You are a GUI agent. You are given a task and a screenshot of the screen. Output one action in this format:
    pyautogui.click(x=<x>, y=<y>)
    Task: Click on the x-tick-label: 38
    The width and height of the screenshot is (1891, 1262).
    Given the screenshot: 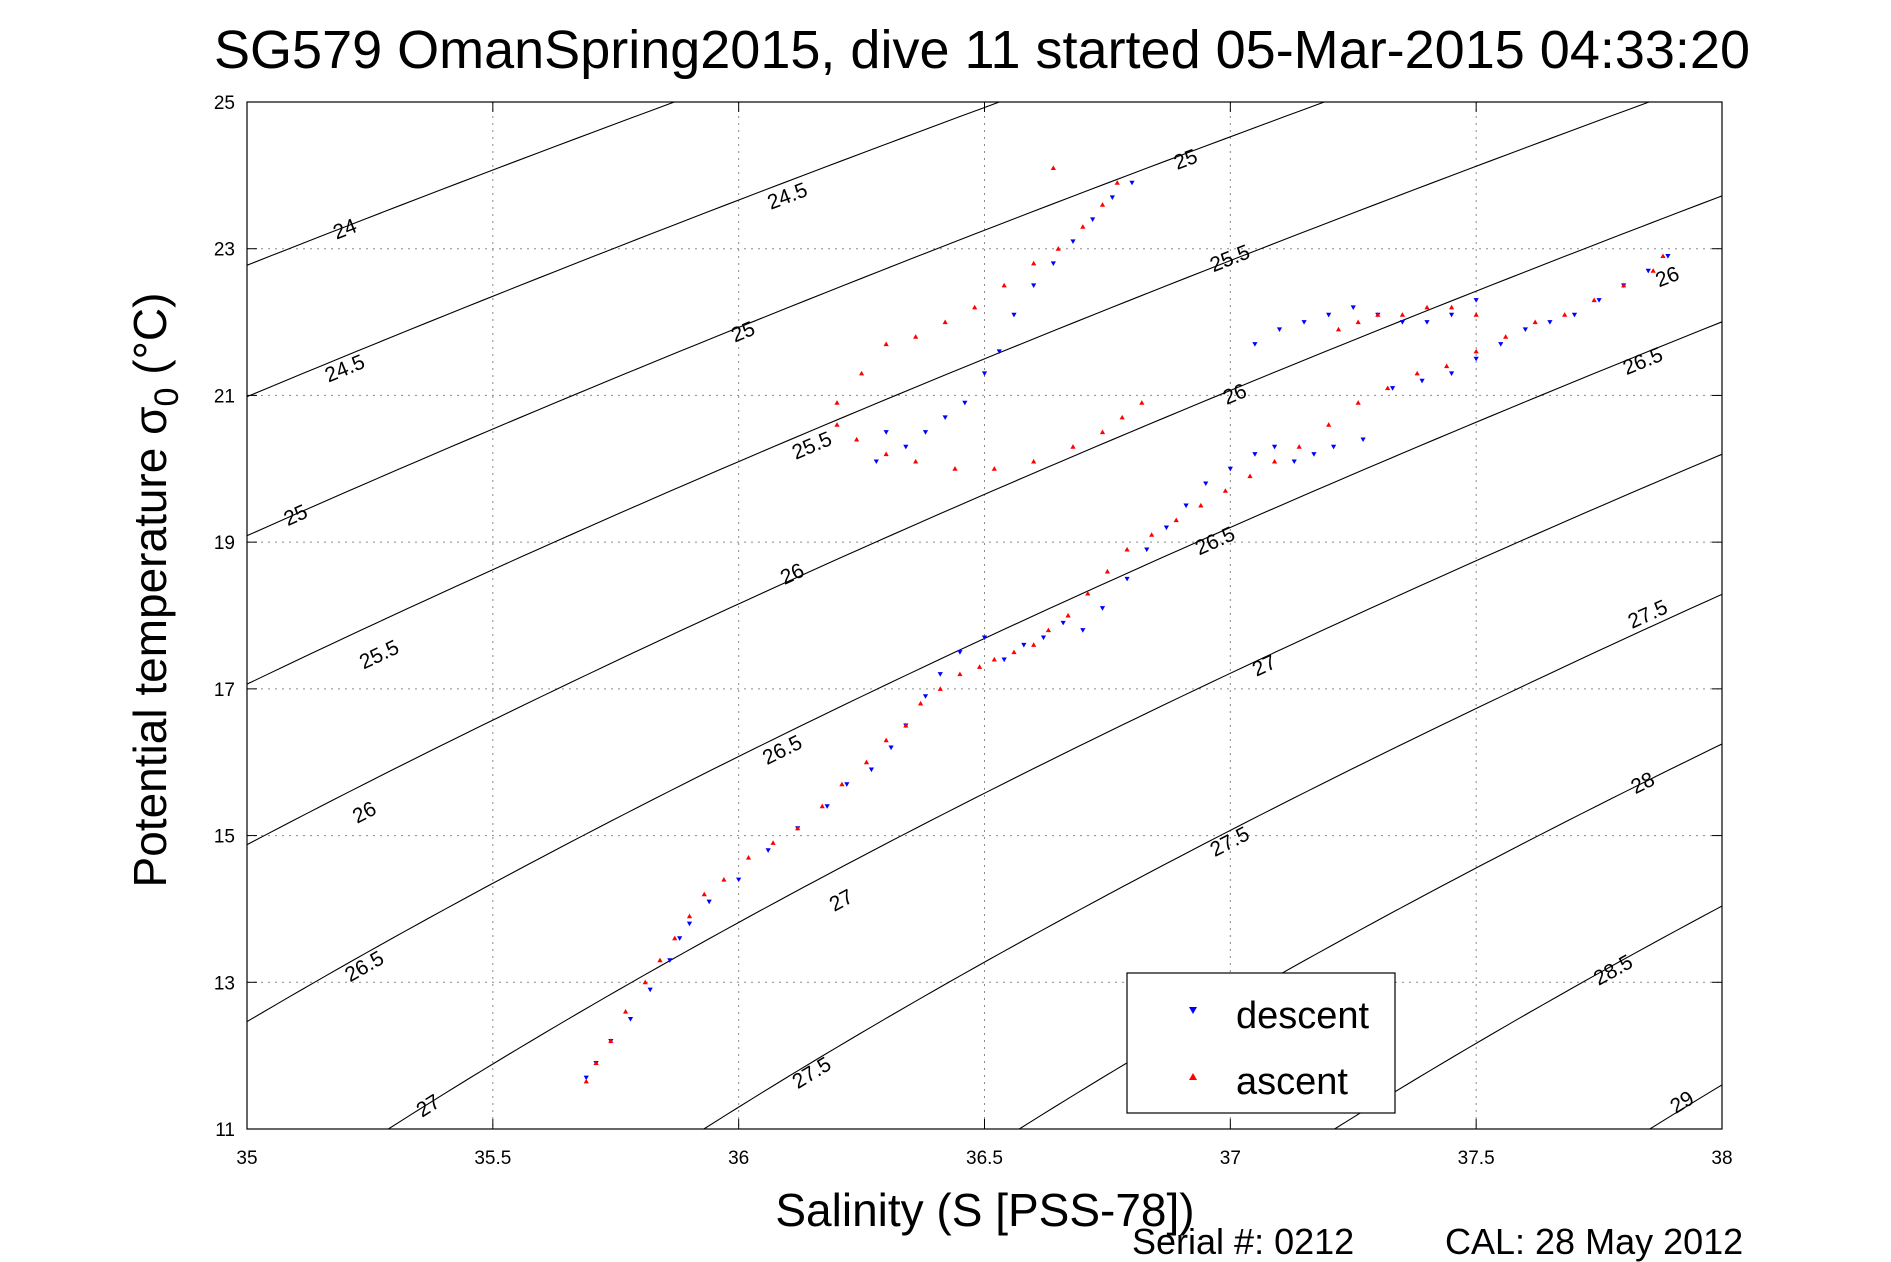 What is the action you would take?
    pyautogui.click(x=1721, y=1158)
    